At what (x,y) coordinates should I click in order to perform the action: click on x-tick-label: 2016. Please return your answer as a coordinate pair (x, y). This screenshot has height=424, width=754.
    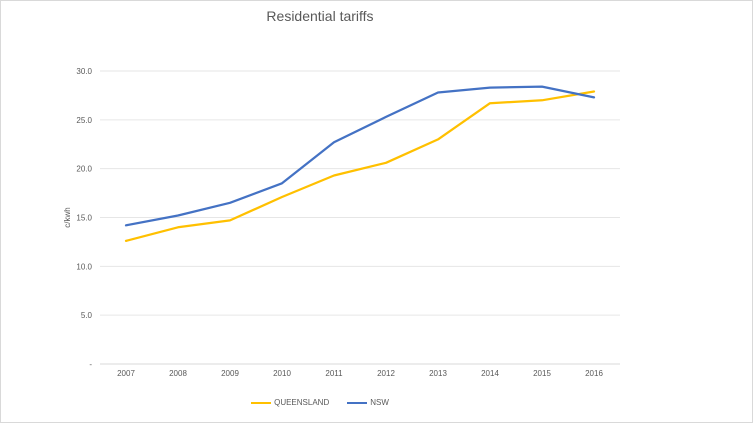
    Looking at the image, I should click on (594, 373).